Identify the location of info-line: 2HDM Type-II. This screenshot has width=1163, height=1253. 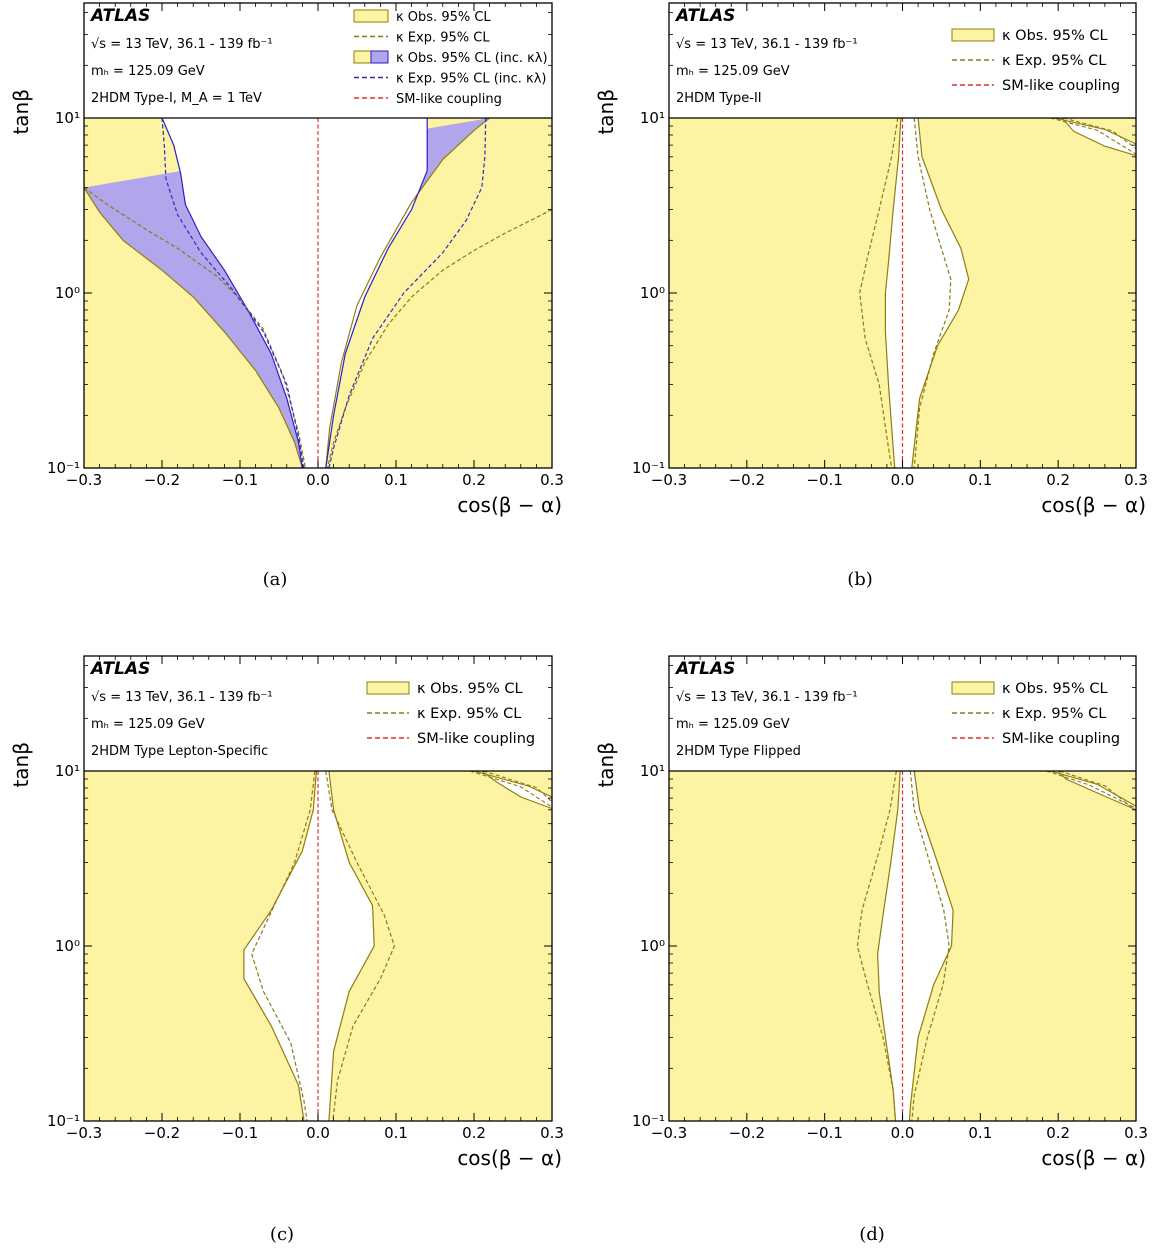
(719, 98).